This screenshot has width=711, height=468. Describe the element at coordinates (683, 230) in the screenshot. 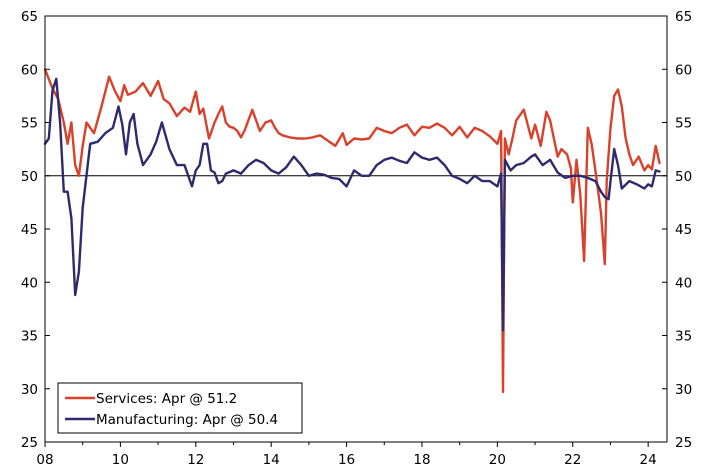

I see `y-tick-label-right: 45` at that location.